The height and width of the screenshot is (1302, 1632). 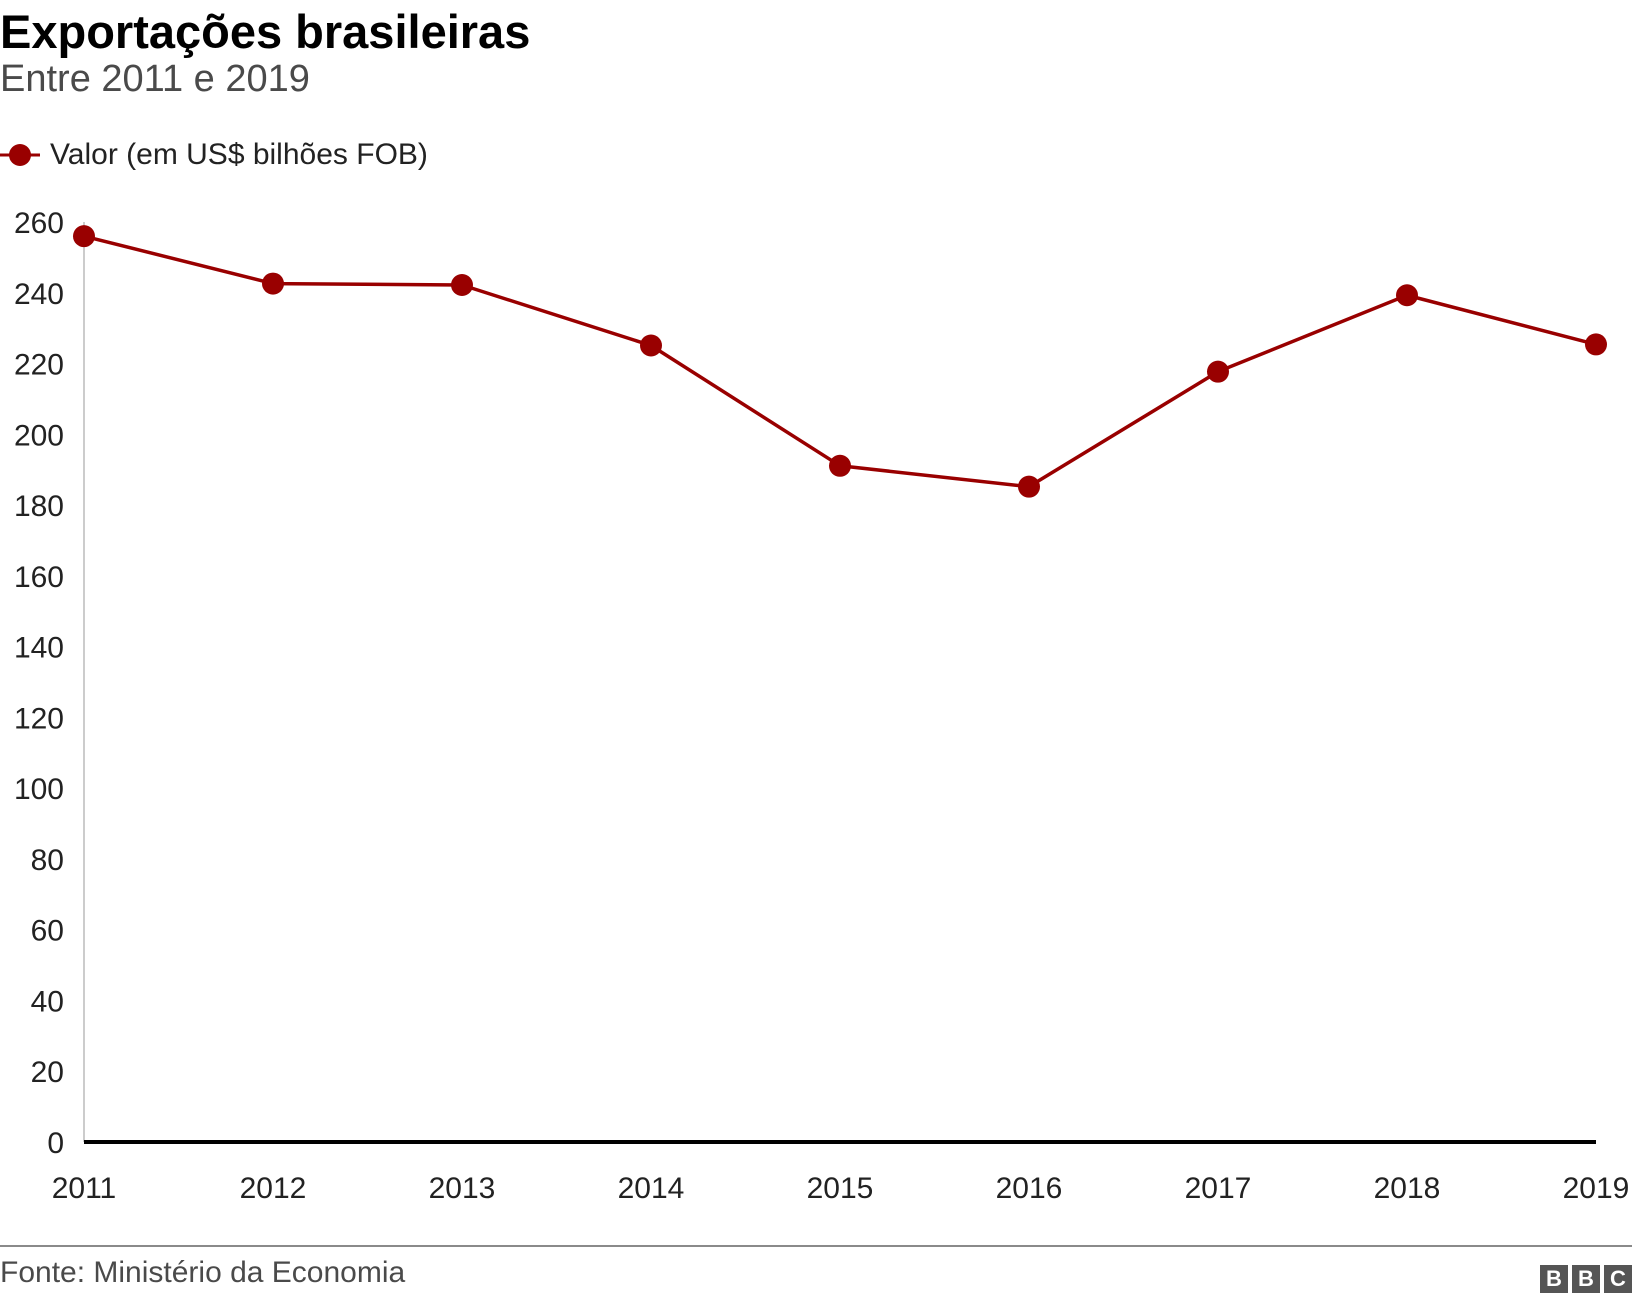 I want to click on y-tick-label: 80, so click(x=47, y=860).